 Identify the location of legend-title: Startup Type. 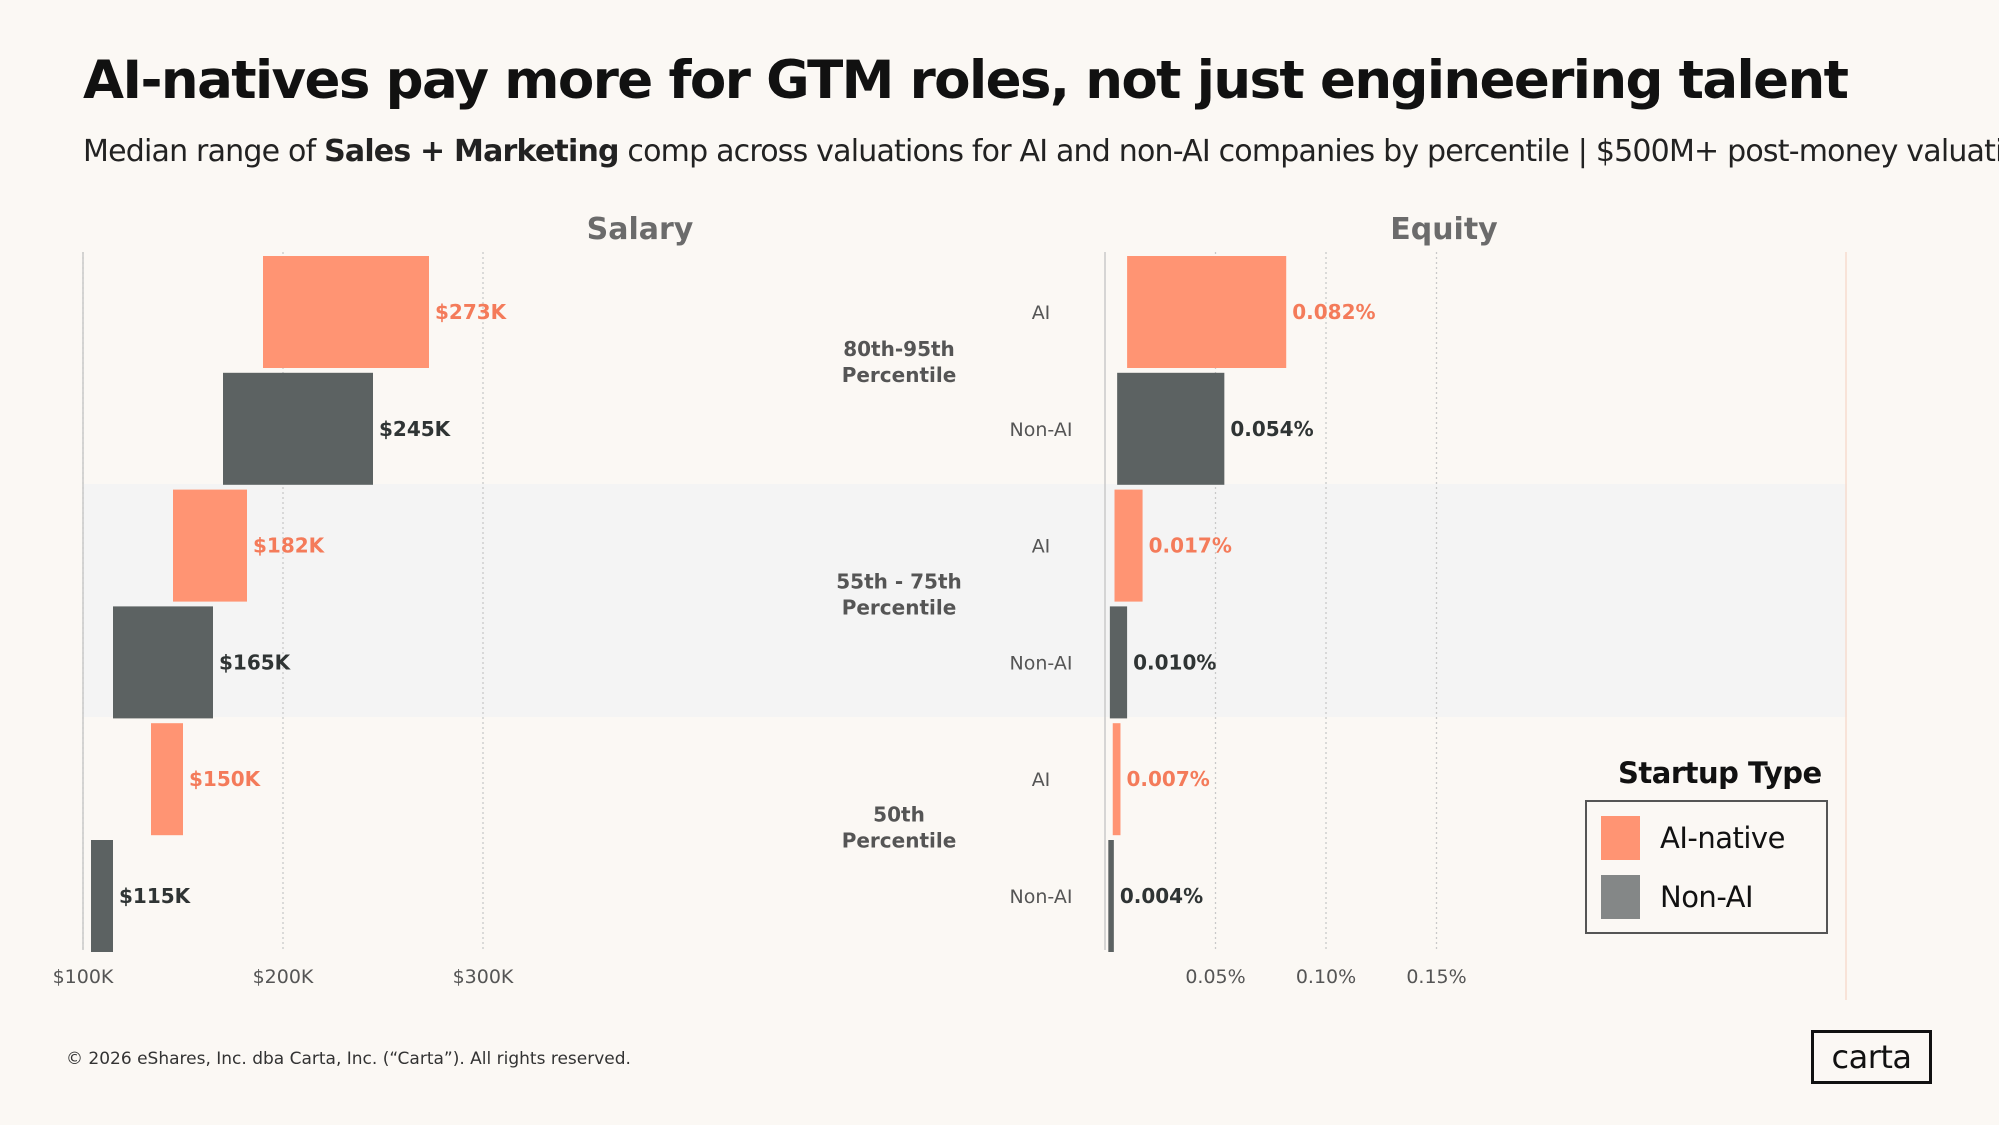
(1720, 773).